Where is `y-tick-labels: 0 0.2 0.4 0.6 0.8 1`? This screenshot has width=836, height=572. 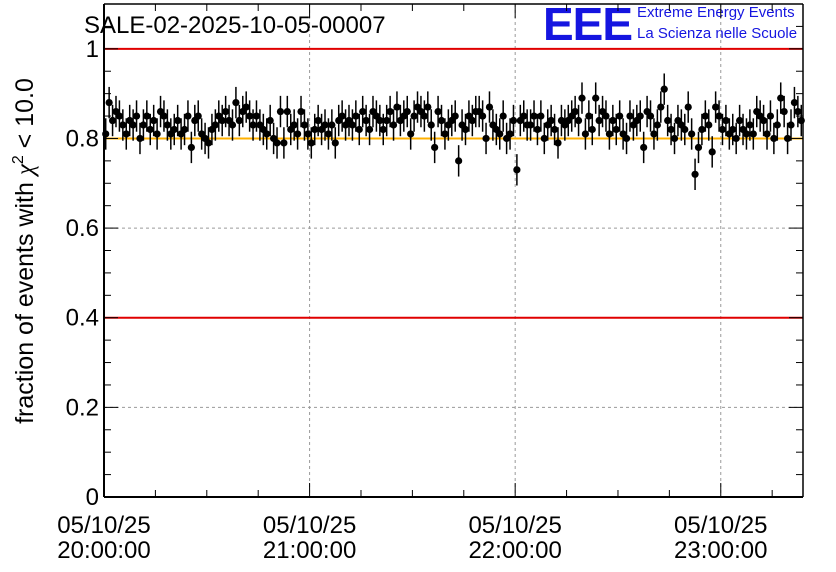 y-tick-labels: 0 0.2 0.4 0.6 0.8 1 is located at coordinates (82, 273).